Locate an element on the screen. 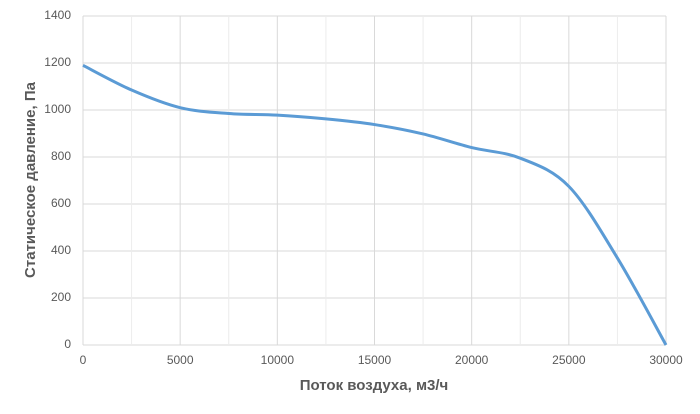 Image resolution: width=700 pixels, height=414 pixels. x-tick-label: 25000 is located at coordinates (569, 360).